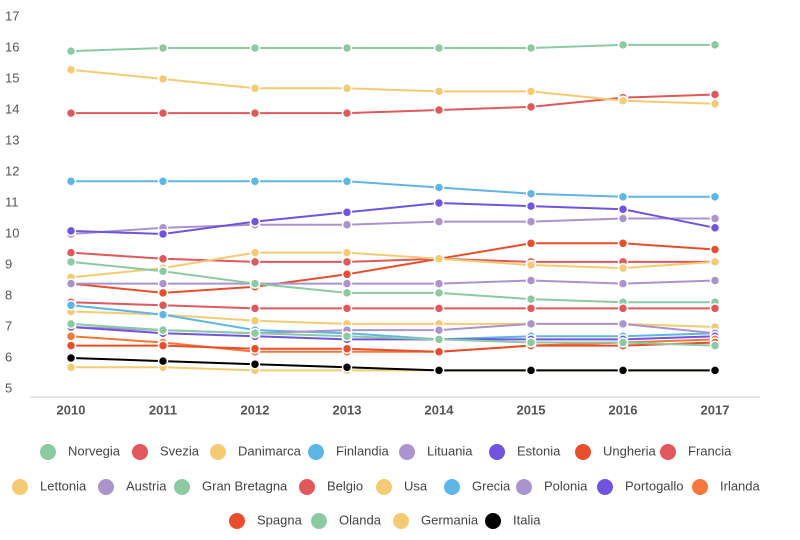 The height and width of the screenshot is (540, 800). I want to click on x-tick-label: 2011, so click(163, 409).